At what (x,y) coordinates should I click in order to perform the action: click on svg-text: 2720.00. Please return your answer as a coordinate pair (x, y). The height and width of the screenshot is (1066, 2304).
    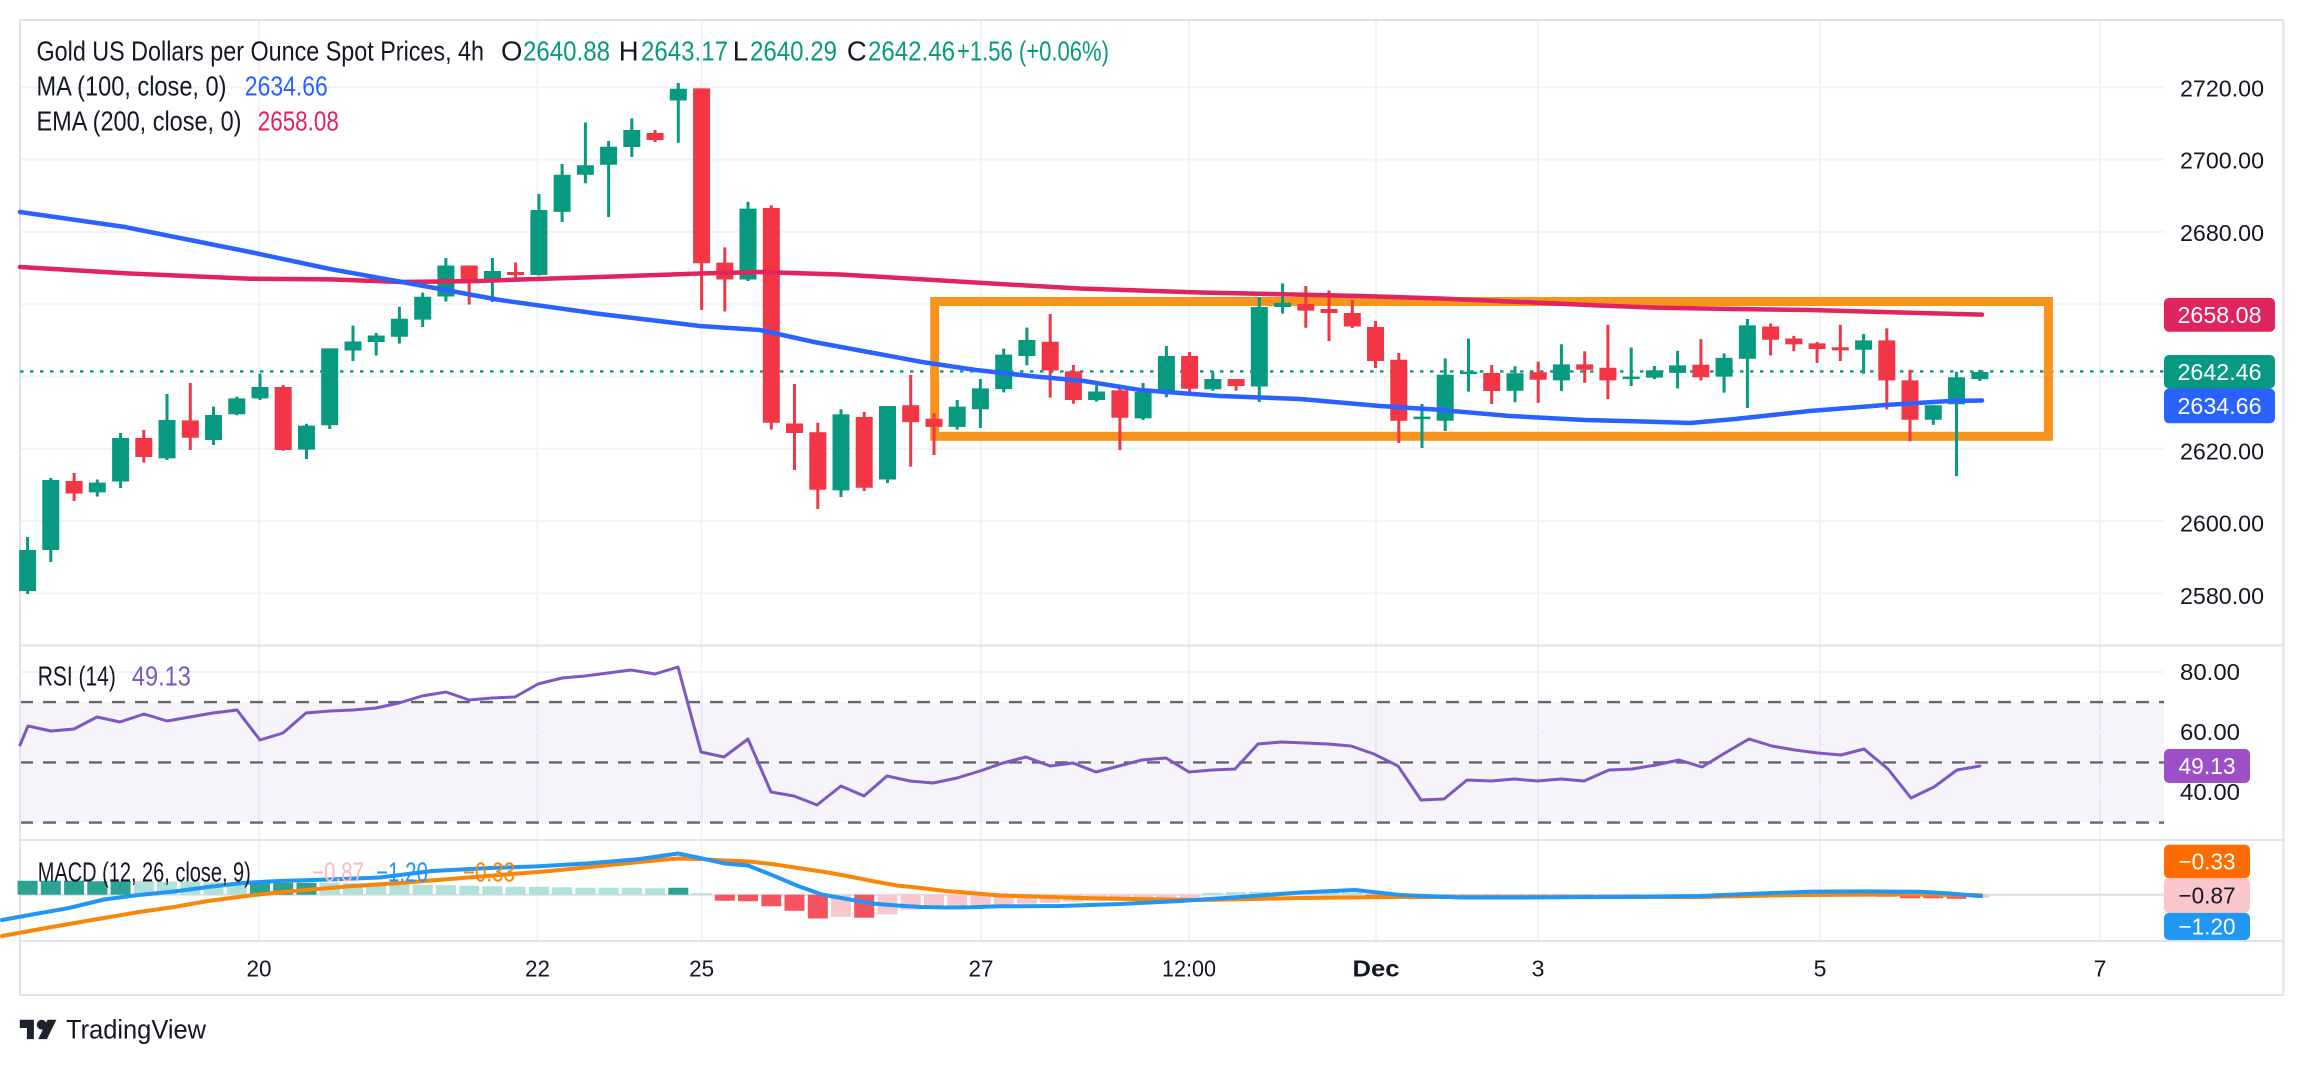
    Looking at the image, I should click on (2222, 88).